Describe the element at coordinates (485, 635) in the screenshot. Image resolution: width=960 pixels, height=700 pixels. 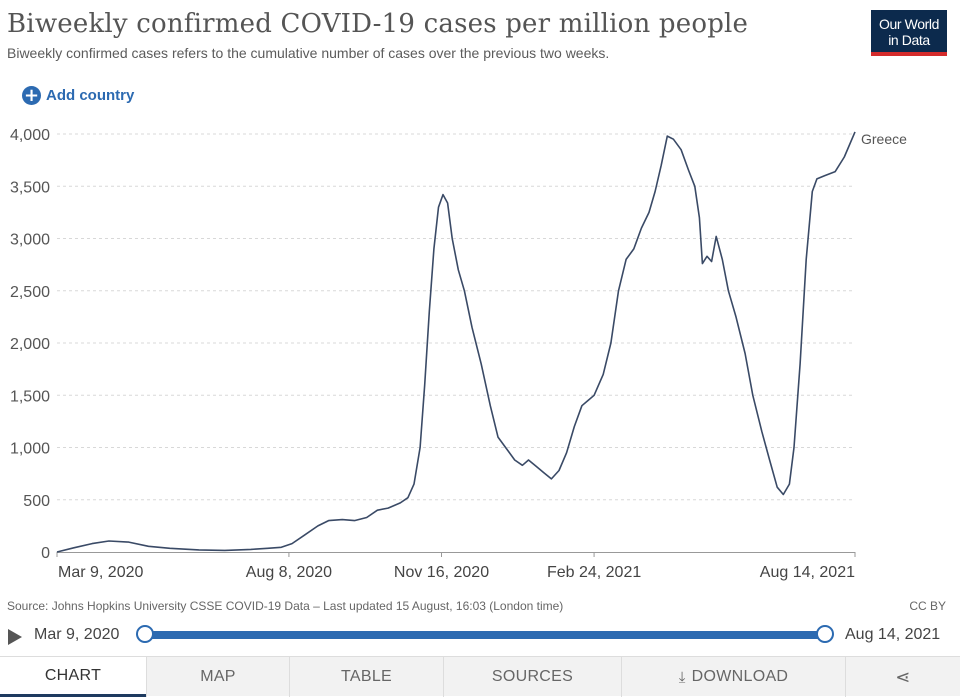
I see `timeline-track` at that location.